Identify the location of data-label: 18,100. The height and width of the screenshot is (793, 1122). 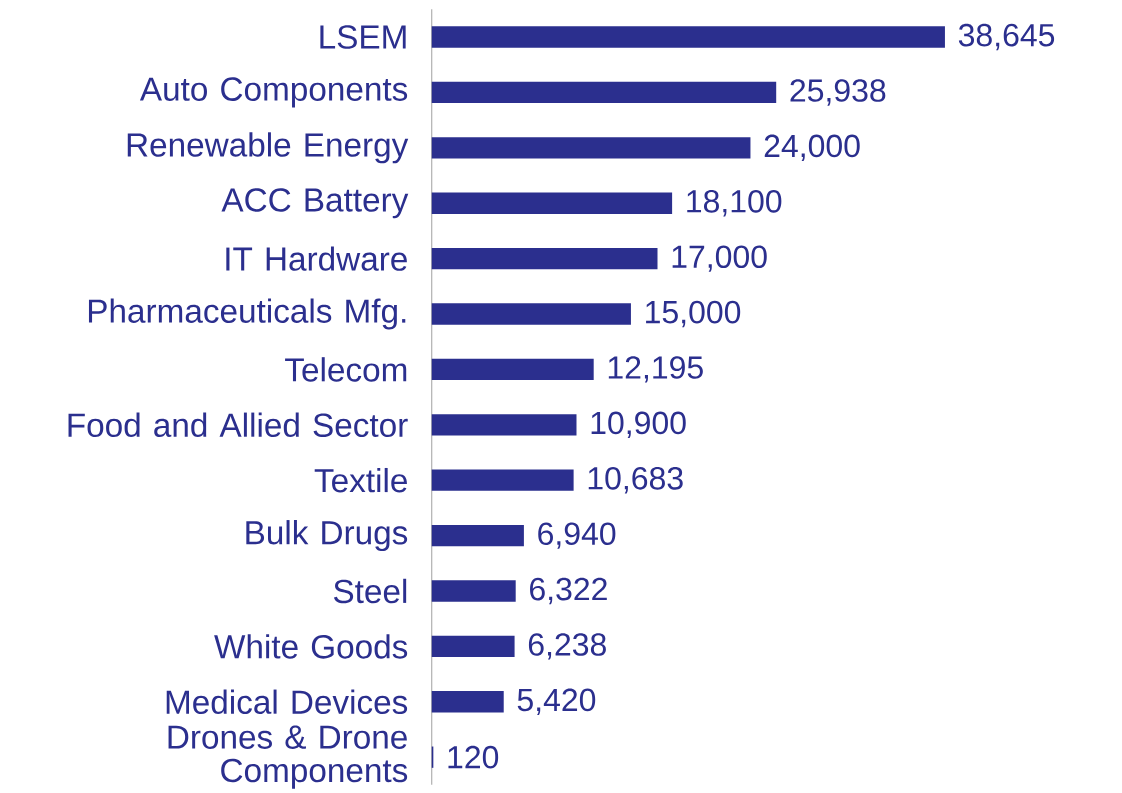
(734, 203).